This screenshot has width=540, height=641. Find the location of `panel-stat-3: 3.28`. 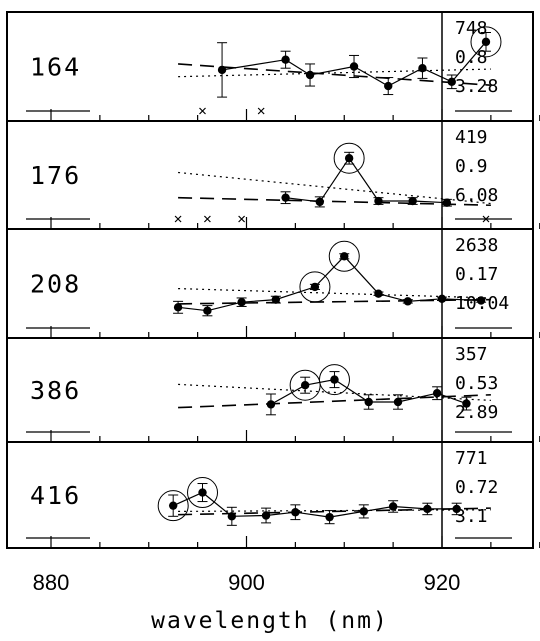

panel-stat-3: 3.28 is located at coordinates (476, 86).